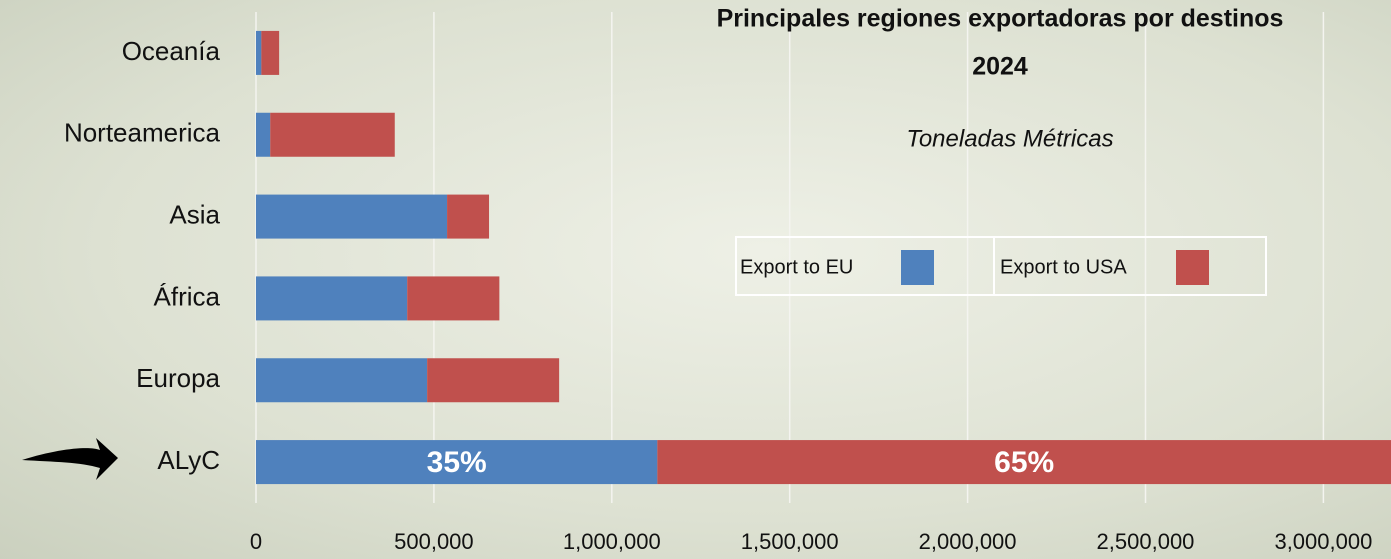 The image size is (1391, 559). Describe the element at coordinates (1000, 67) in the screenshot. I see `chart-title: 2024` at that location.